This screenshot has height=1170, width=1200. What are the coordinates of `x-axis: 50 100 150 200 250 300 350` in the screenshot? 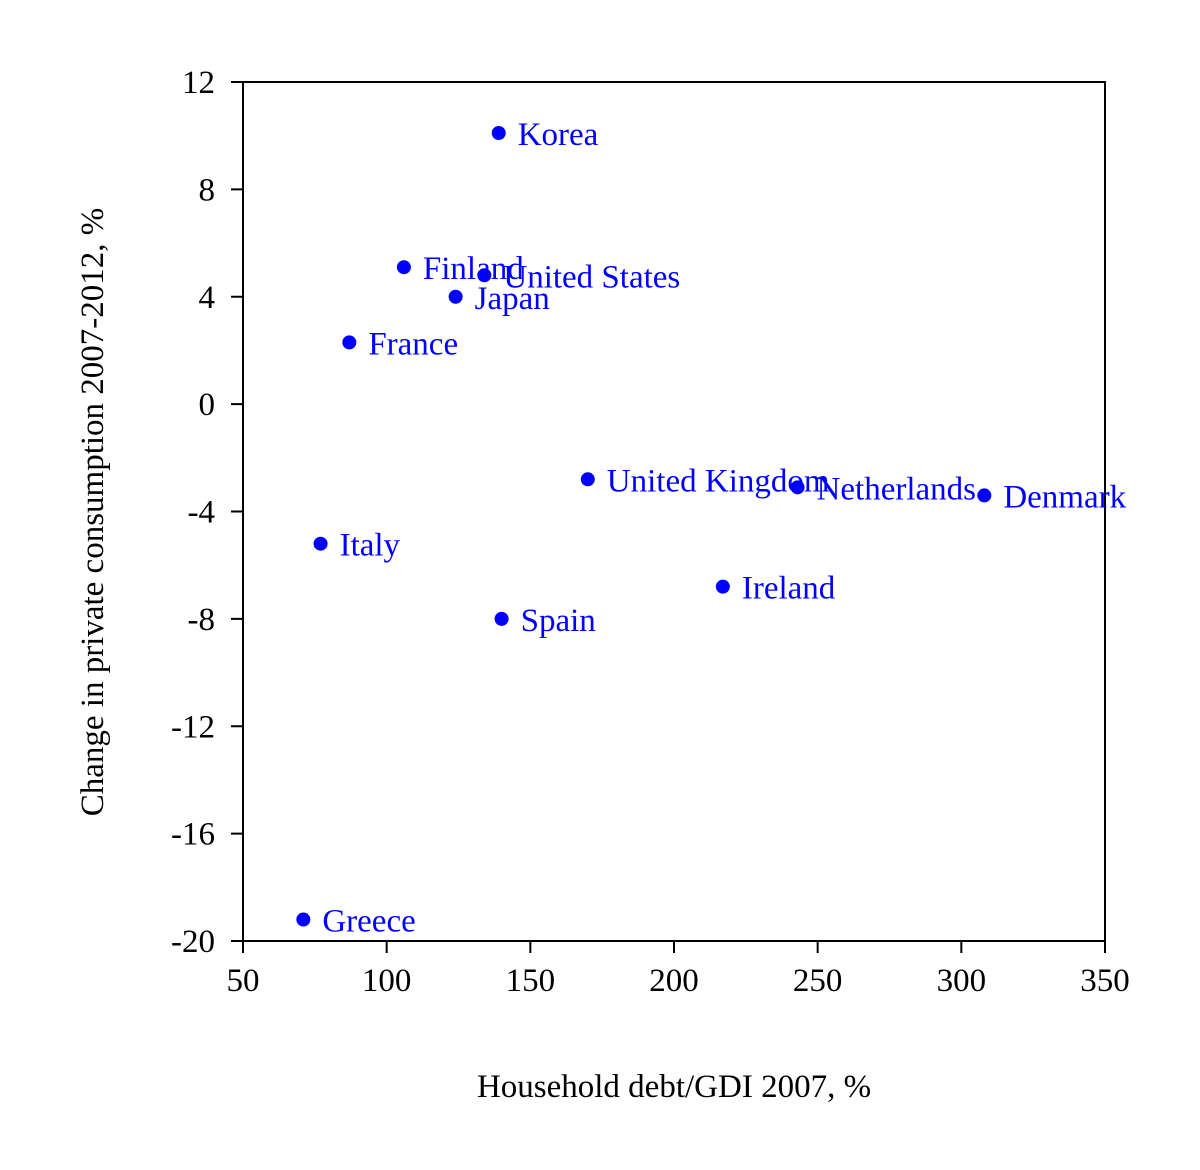 It's located at (678, 970).